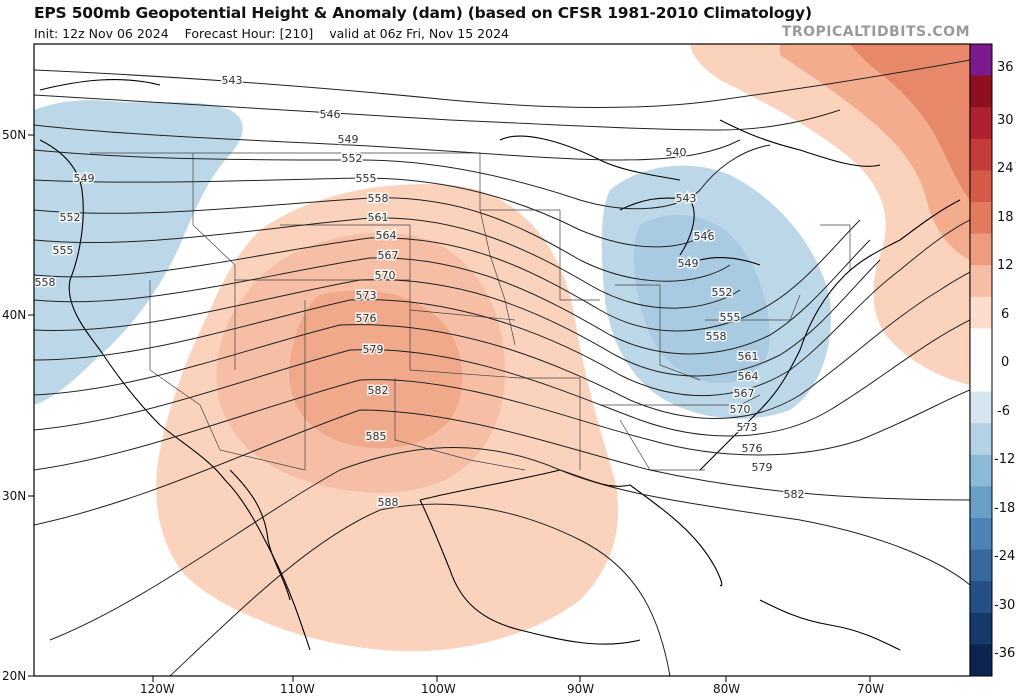  Describe the element at coordinates (701, 299) in the screenshot. I see `east-negative-core` at that location.